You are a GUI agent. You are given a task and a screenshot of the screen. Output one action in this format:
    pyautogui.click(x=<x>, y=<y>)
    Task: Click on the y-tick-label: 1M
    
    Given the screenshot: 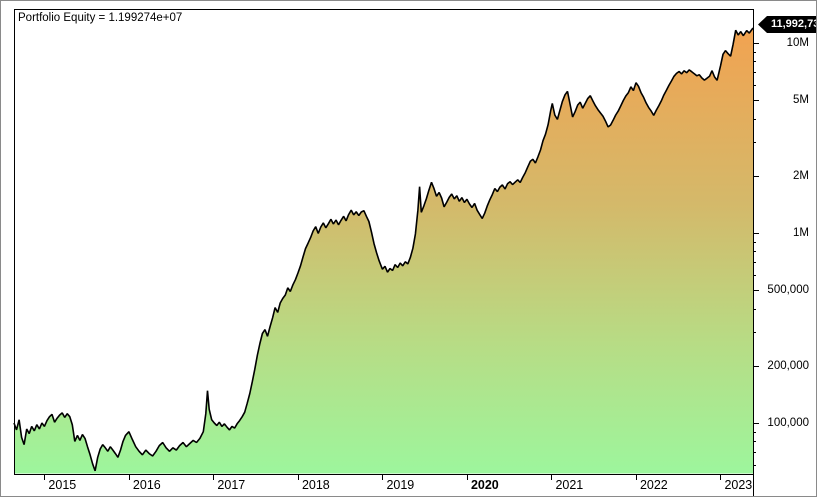 What is the action you would take?
    pyautogui.click(x=801, y=233)
    